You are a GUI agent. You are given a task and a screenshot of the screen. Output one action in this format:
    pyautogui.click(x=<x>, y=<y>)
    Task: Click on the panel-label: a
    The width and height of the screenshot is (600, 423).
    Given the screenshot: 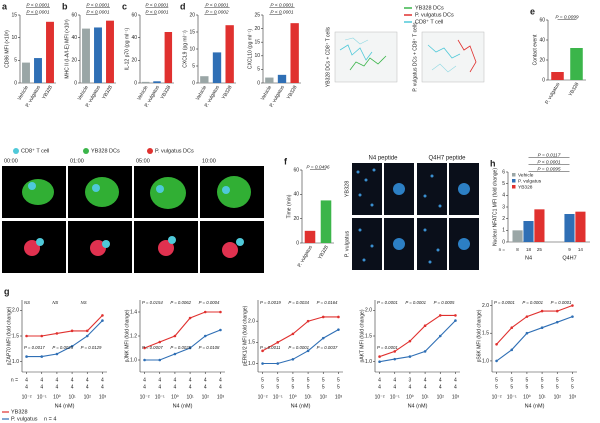 What is the action you would take?
    pyautogui.click(x=5, y=6)
    